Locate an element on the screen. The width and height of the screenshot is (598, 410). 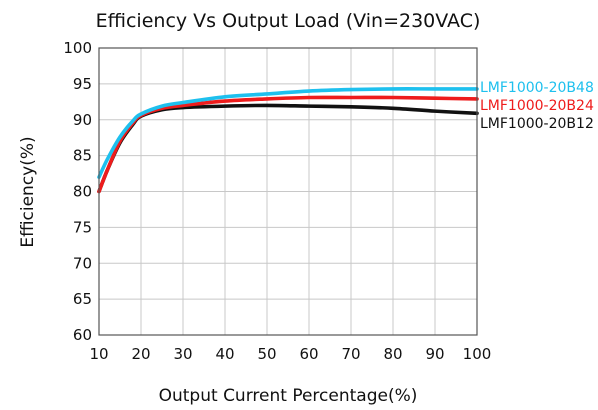
y-tick-label: 95 is located at coordinates (82, 84).